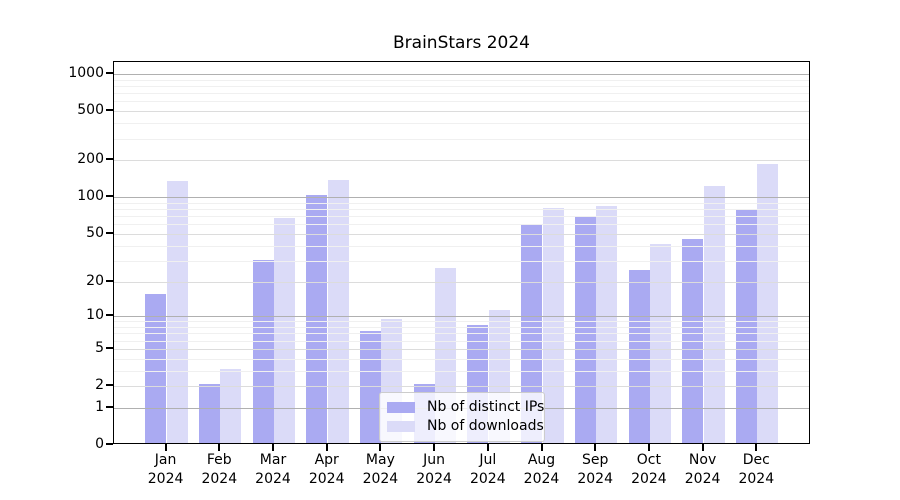 The height and width of the screenshot is (500, 900). What do you see at coordinates (95, 232) in the screenshot?
I see `y-tick-label-50: 50` at bounding box center [95, 232].